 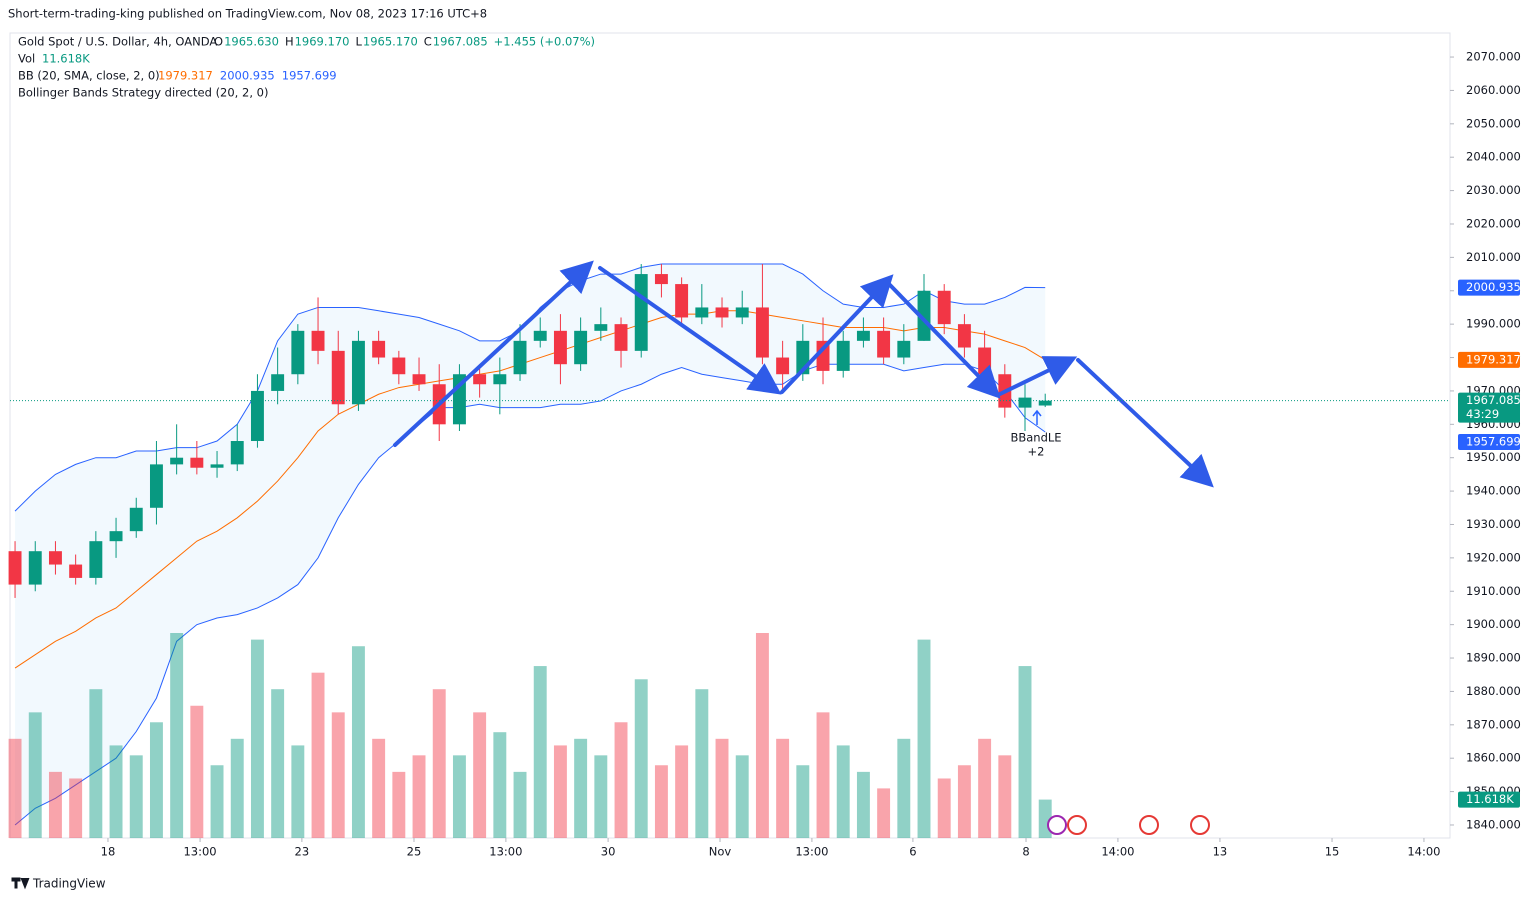 What do you see at coordinates (428, 42) in the screenshot?
I see `ohlc-key: C` at bounding box center [428, 42].